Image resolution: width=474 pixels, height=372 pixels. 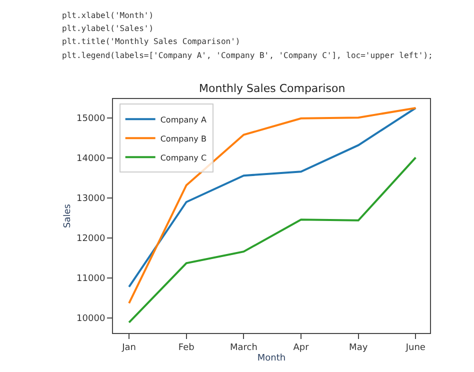 What do you see at coordinates (301, 347) in the screenshot?
I see `x-tick-label: Apr` at bounding box center [301, 347].